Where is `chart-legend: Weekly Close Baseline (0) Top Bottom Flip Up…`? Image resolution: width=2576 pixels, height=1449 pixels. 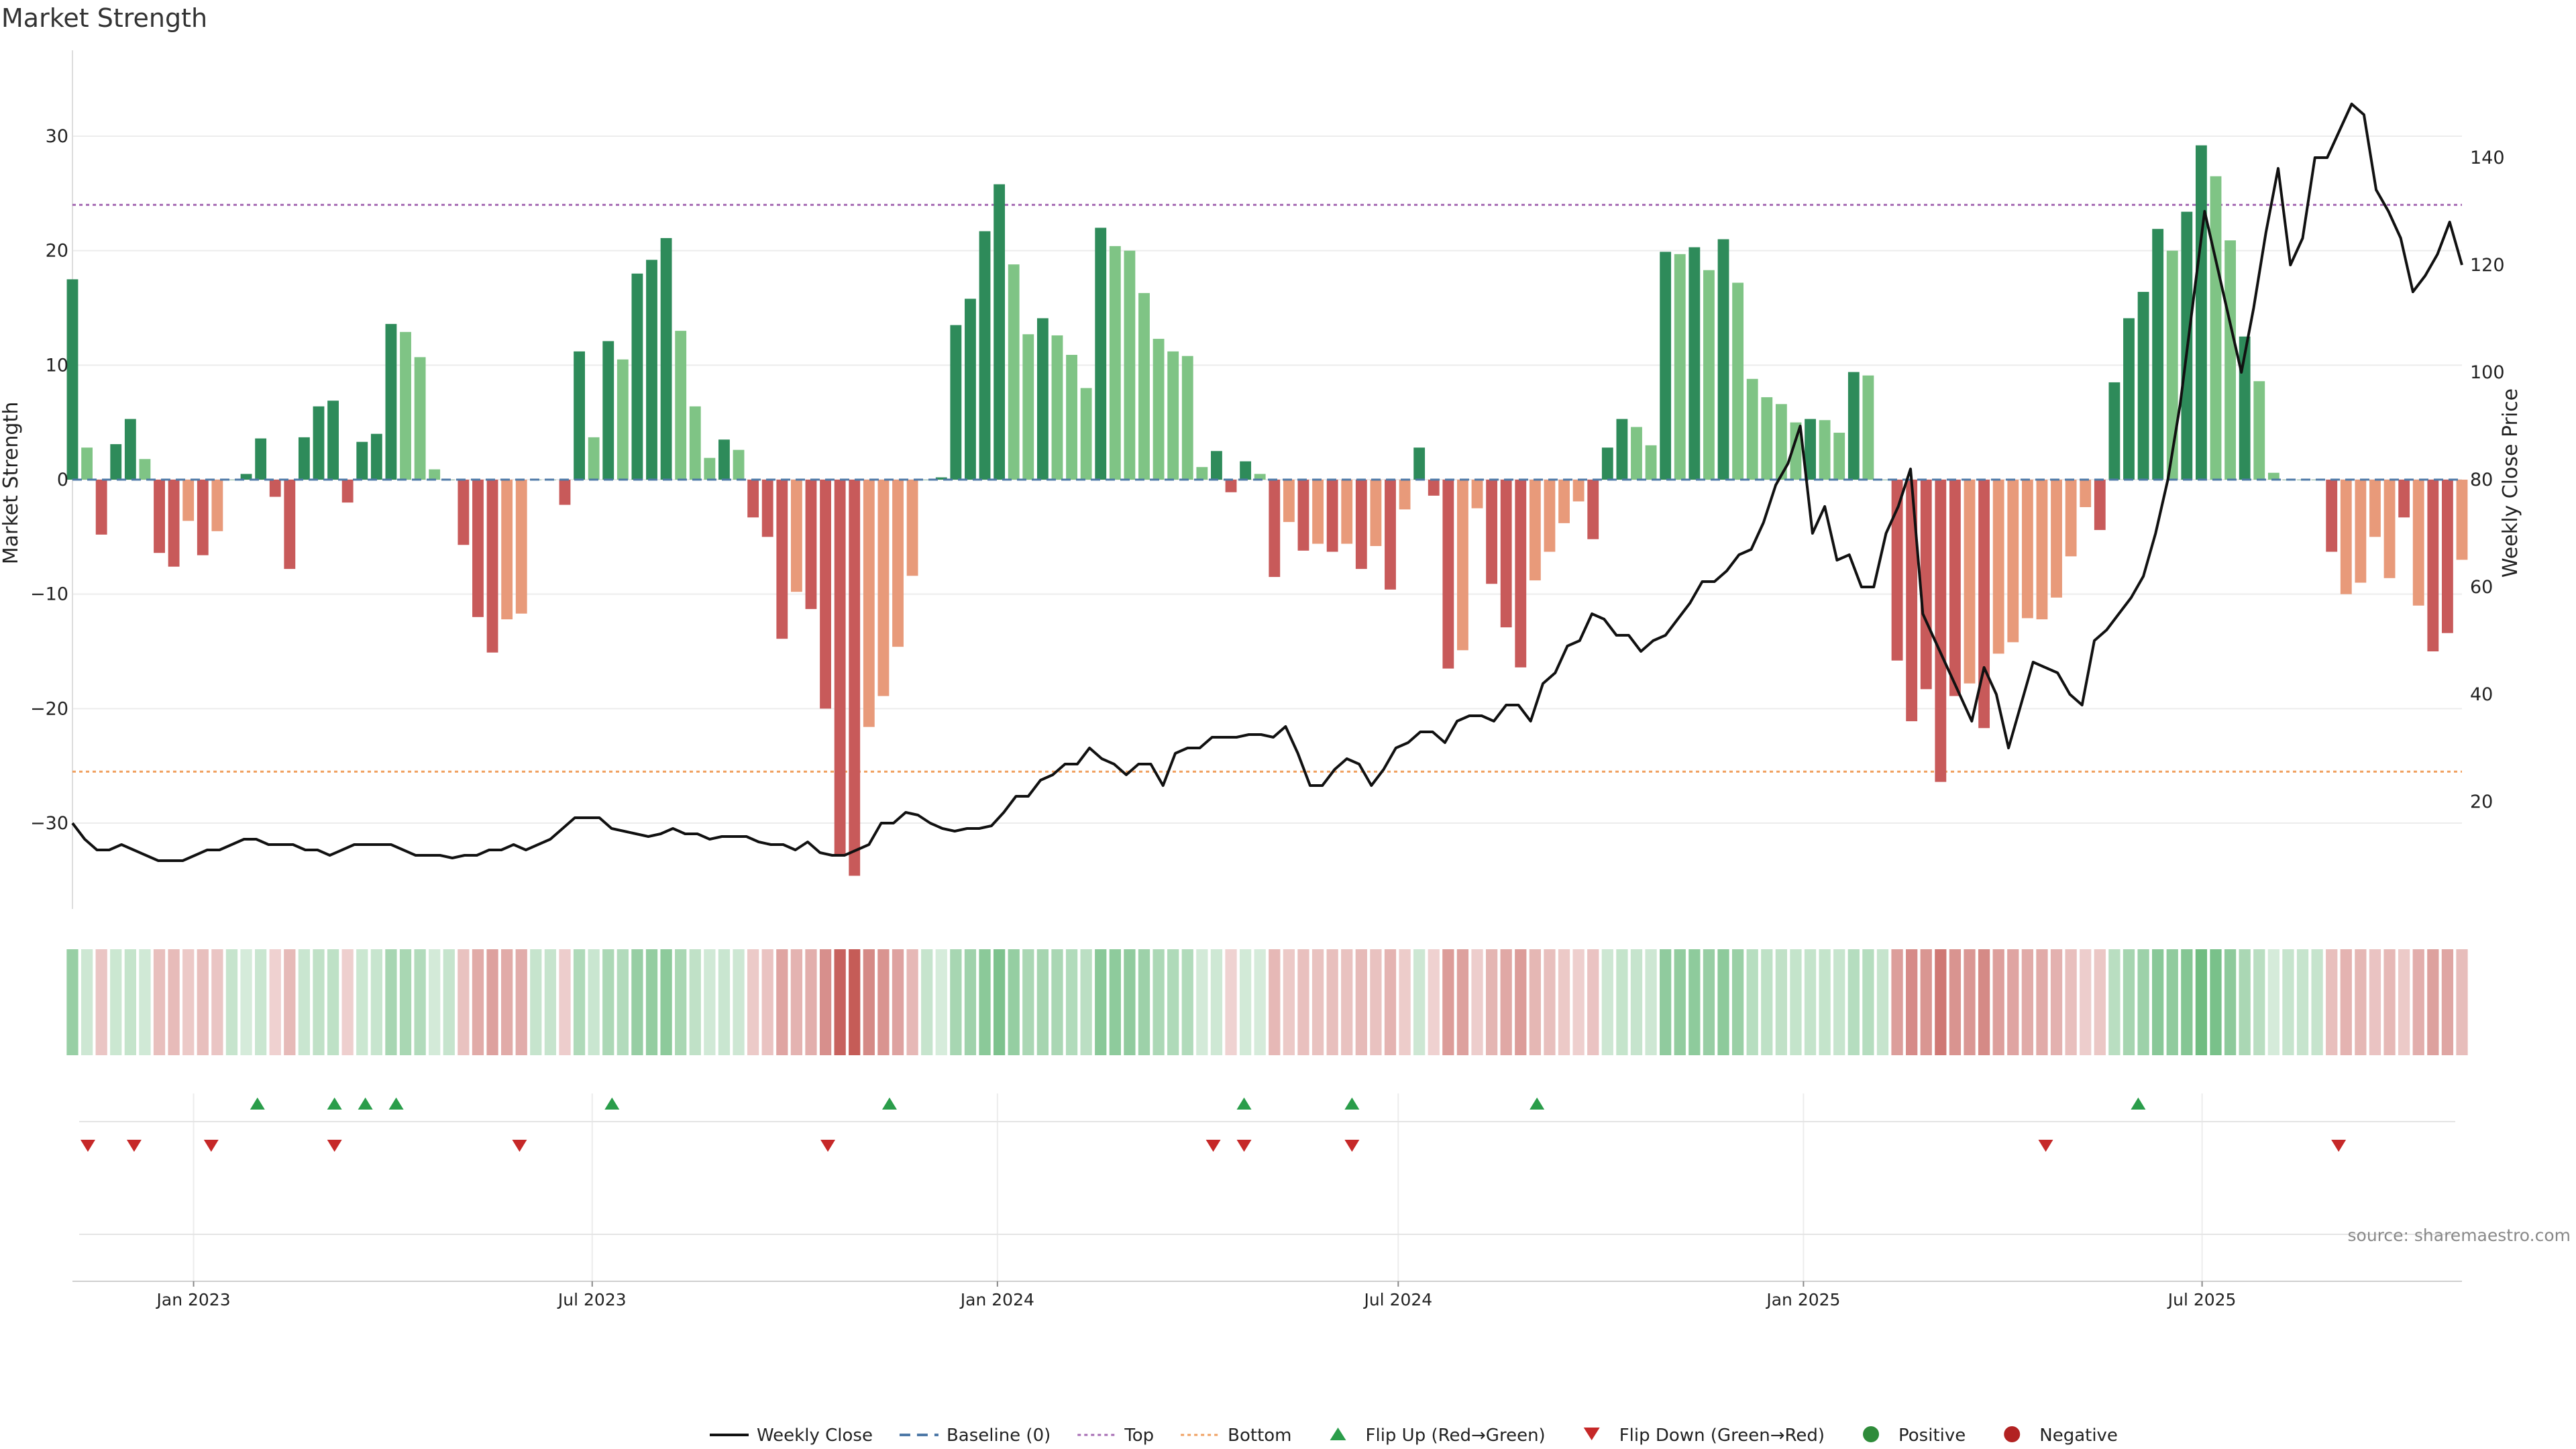
chart-legend: Weekly Close Baseline (0) Top Bottom Flip Up… is located at coordinates (1414, 1436).